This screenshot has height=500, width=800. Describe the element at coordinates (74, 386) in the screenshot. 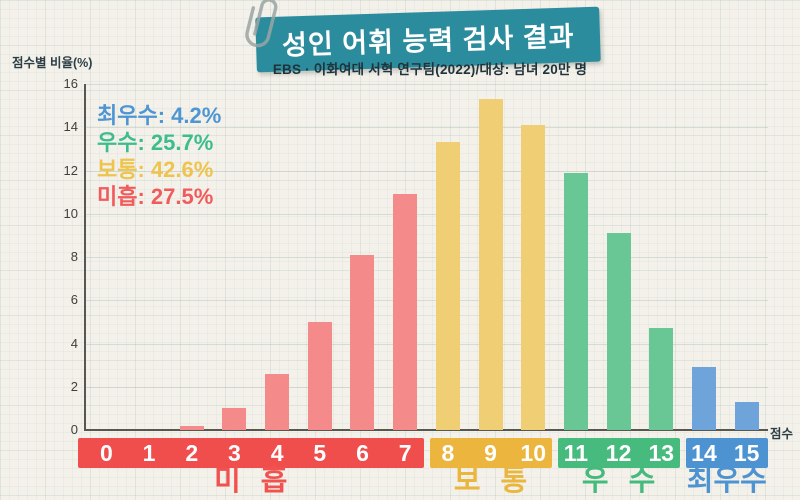

I see `y-tick-2: 2` at that location.